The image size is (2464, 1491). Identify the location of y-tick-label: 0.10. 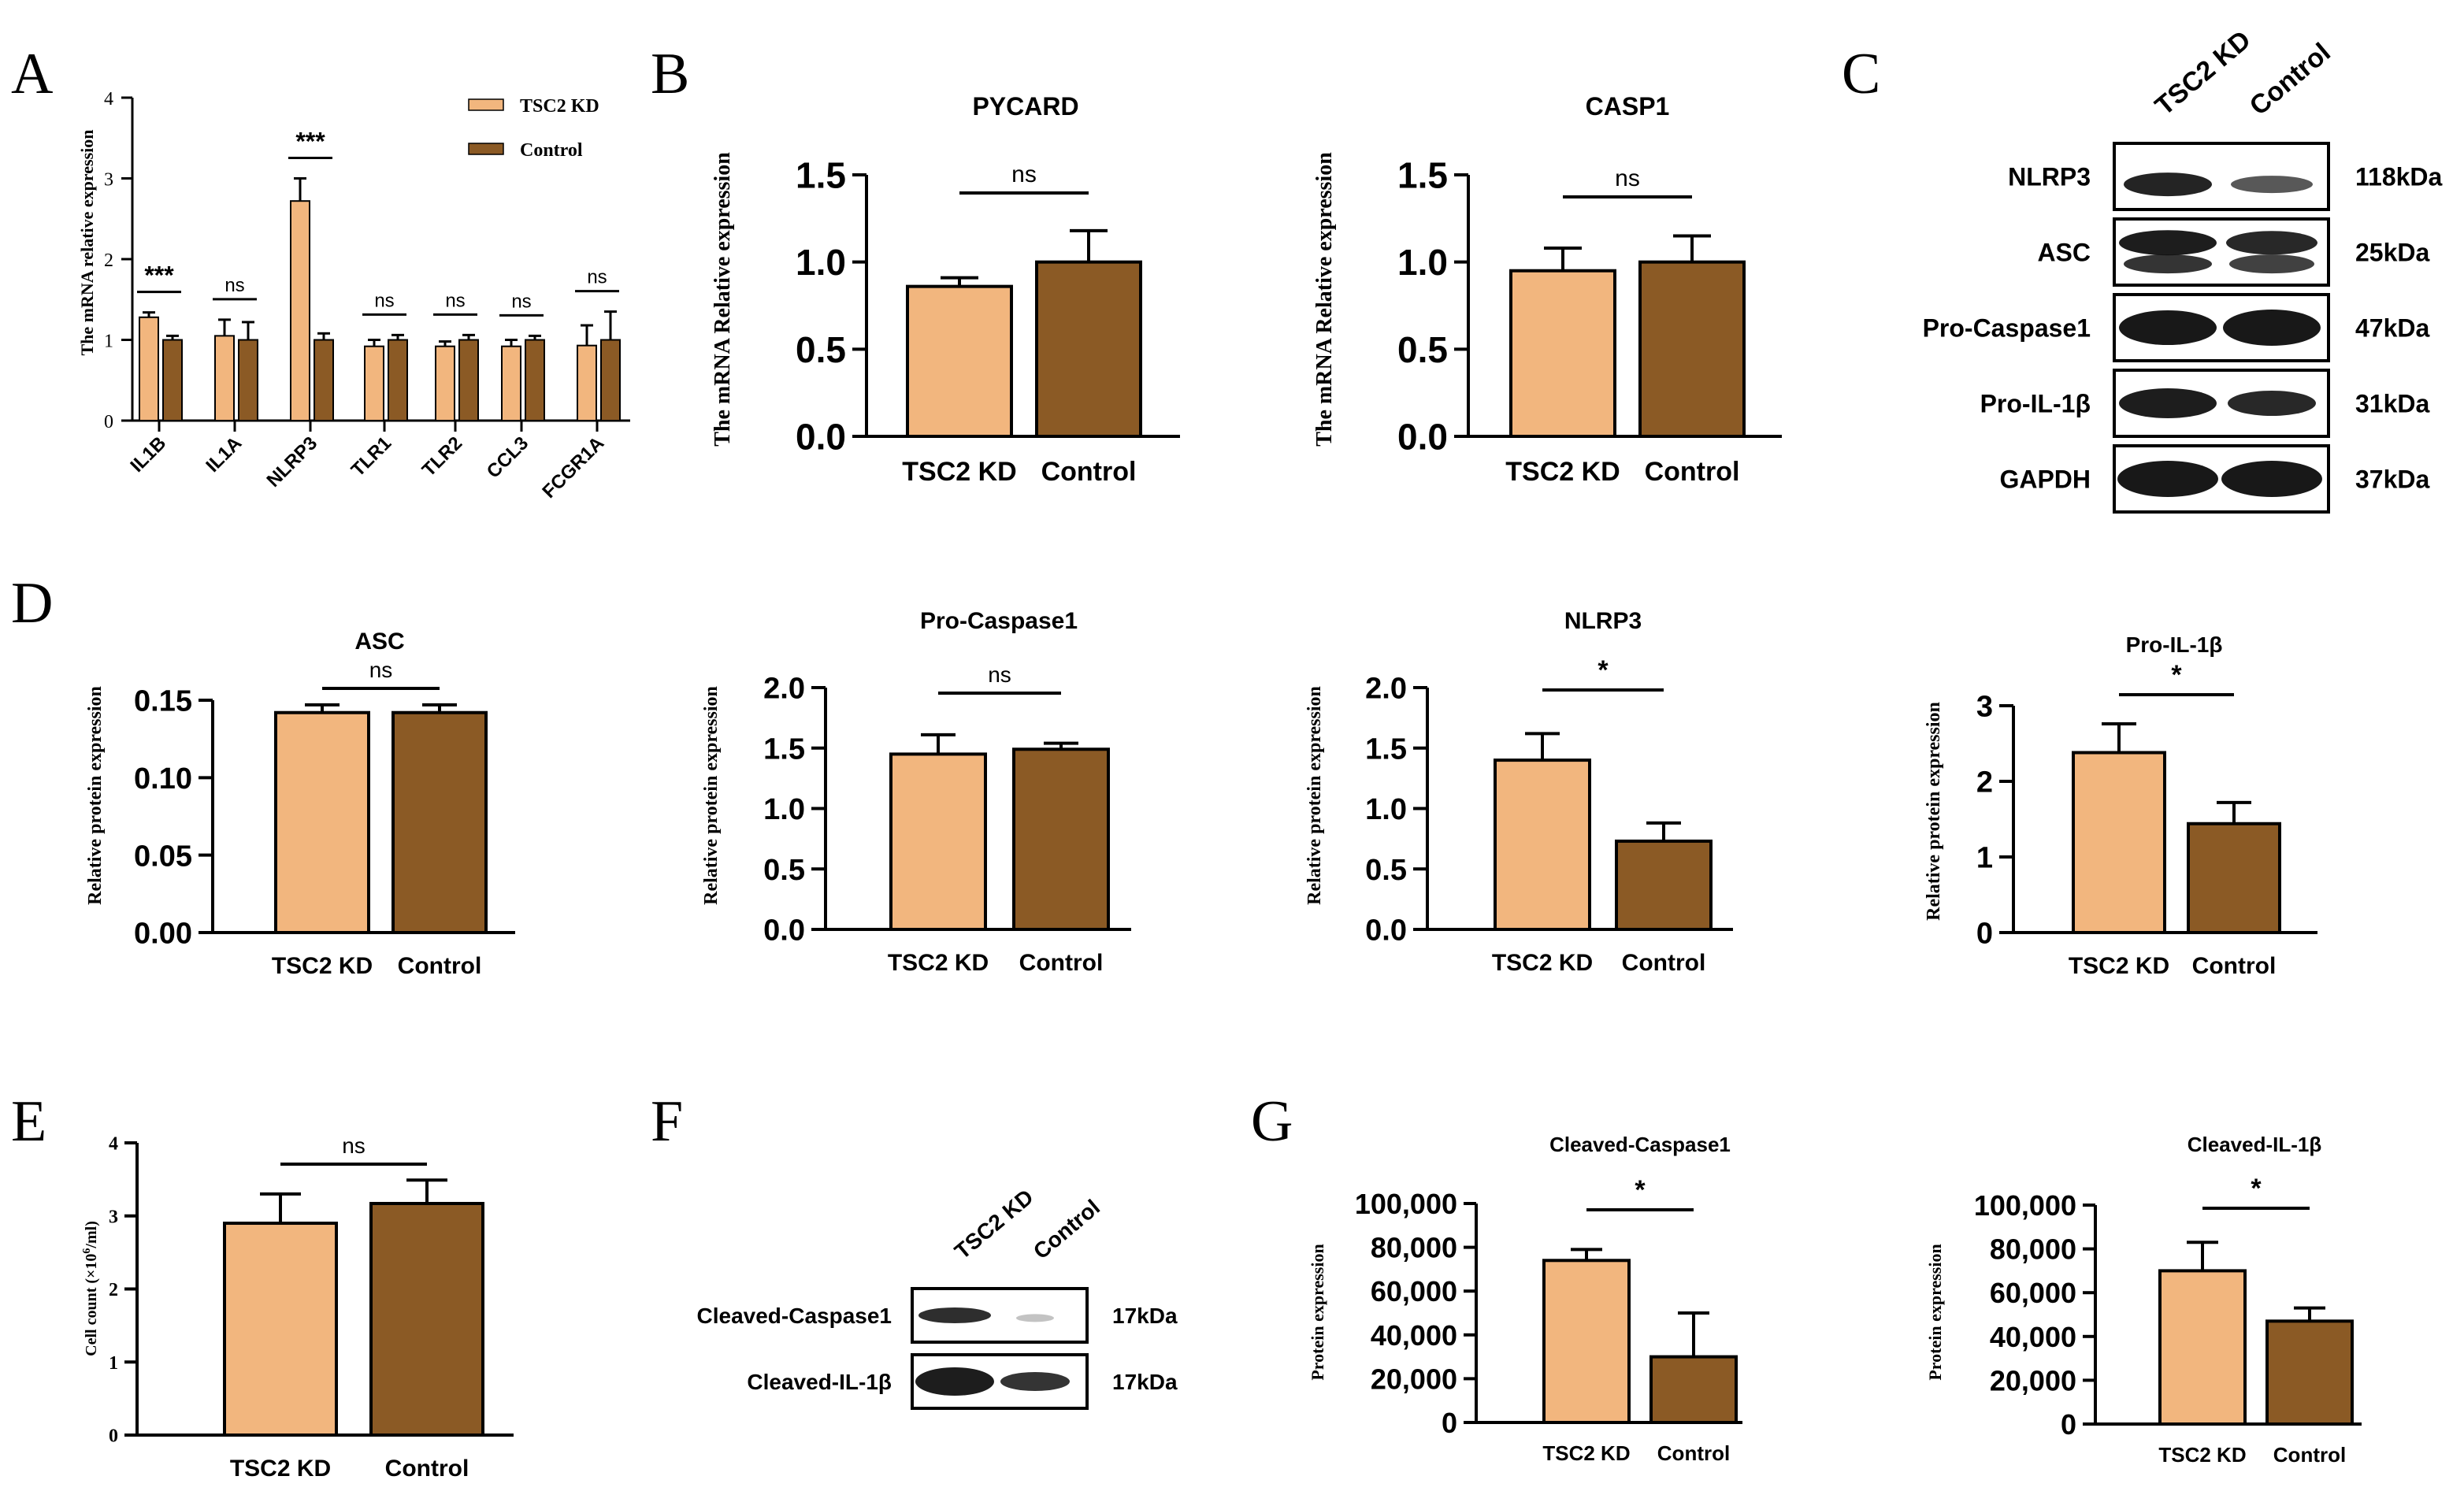
(163, 779).